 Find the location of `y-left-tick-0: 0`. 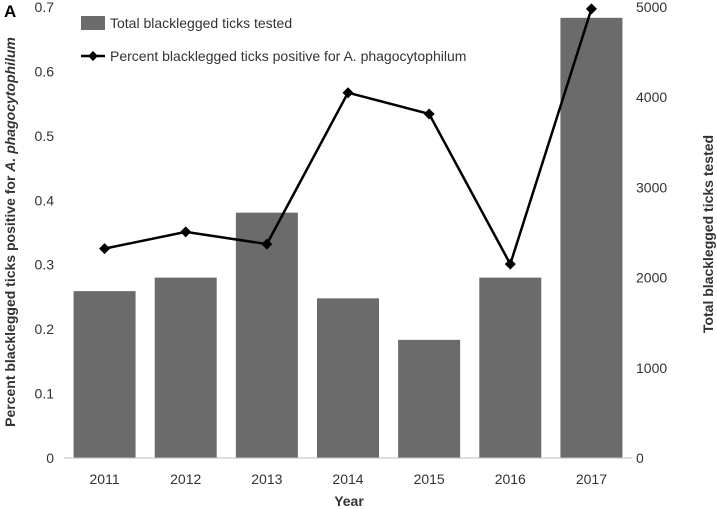

y-left-tick-0: 0 is located at coordinates (50, 458).